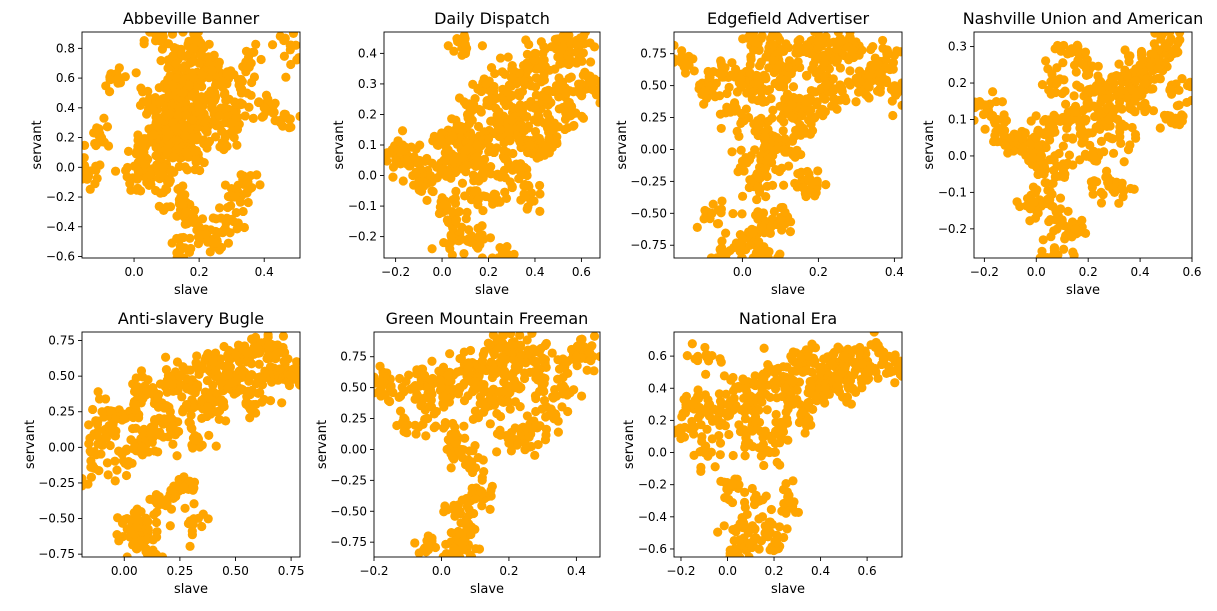 This screenshot has width=1217, height=611. Describe the element at coordinates (60, 227) in the screenshot. I see `y-tick-label: −0.4` at that location.